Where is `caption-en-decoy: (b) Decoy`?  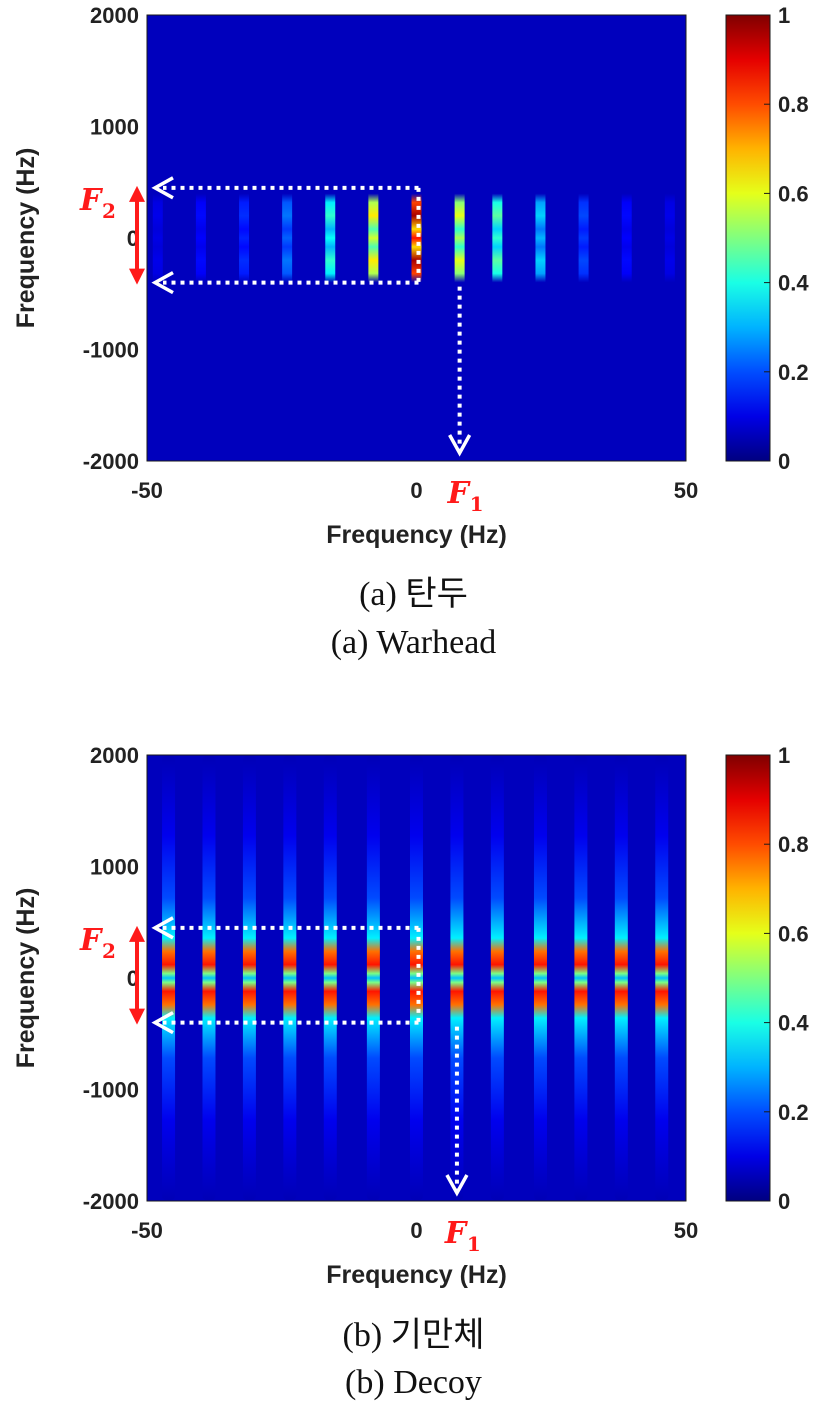 caption-en-decoy: (b) Decoy is located at coordinates (413, 1382).